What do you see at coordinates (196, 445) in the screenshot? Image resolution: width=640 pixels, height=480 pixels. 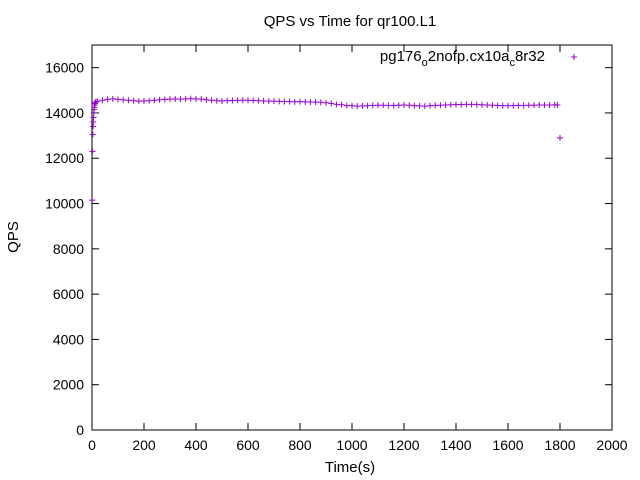 I see `x-tick-label: 400` at bounding box center [196, 445].